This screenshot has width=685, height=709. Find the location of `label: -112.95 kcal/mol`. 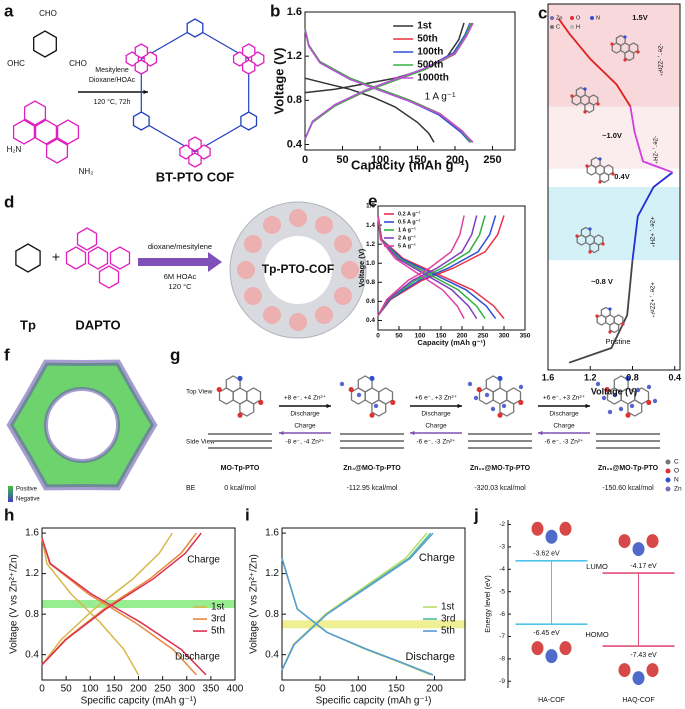

label: -112.95 kcal/mol is located at coordinates (372, 488).